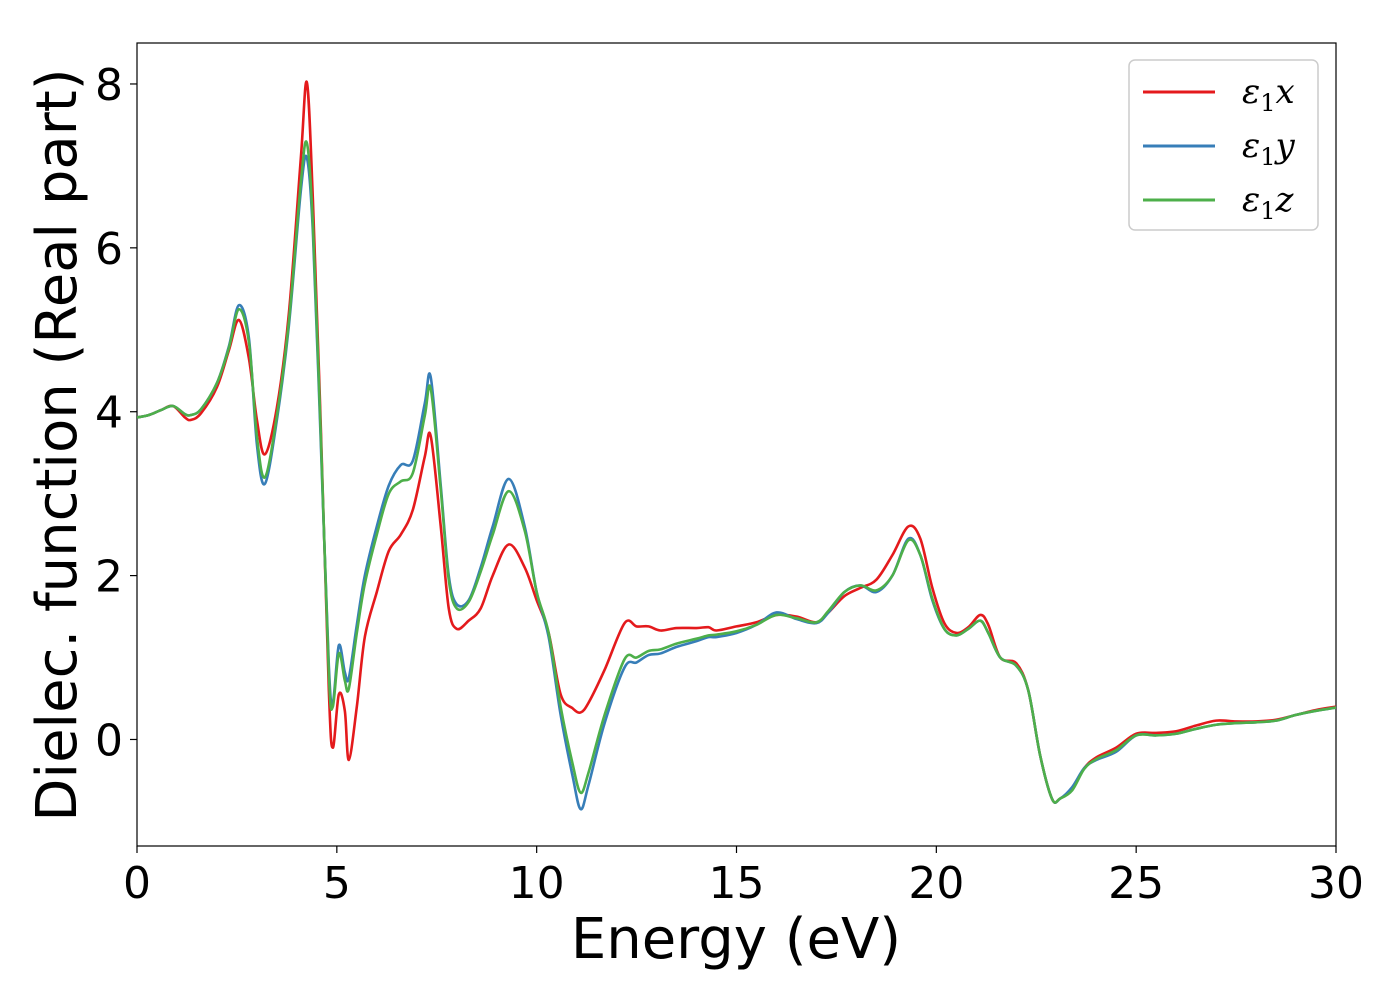  What do you see at coordinates (337, 883) in the screenshot?
I see `x-tick-label: 5` at bounding box center [337, 883].